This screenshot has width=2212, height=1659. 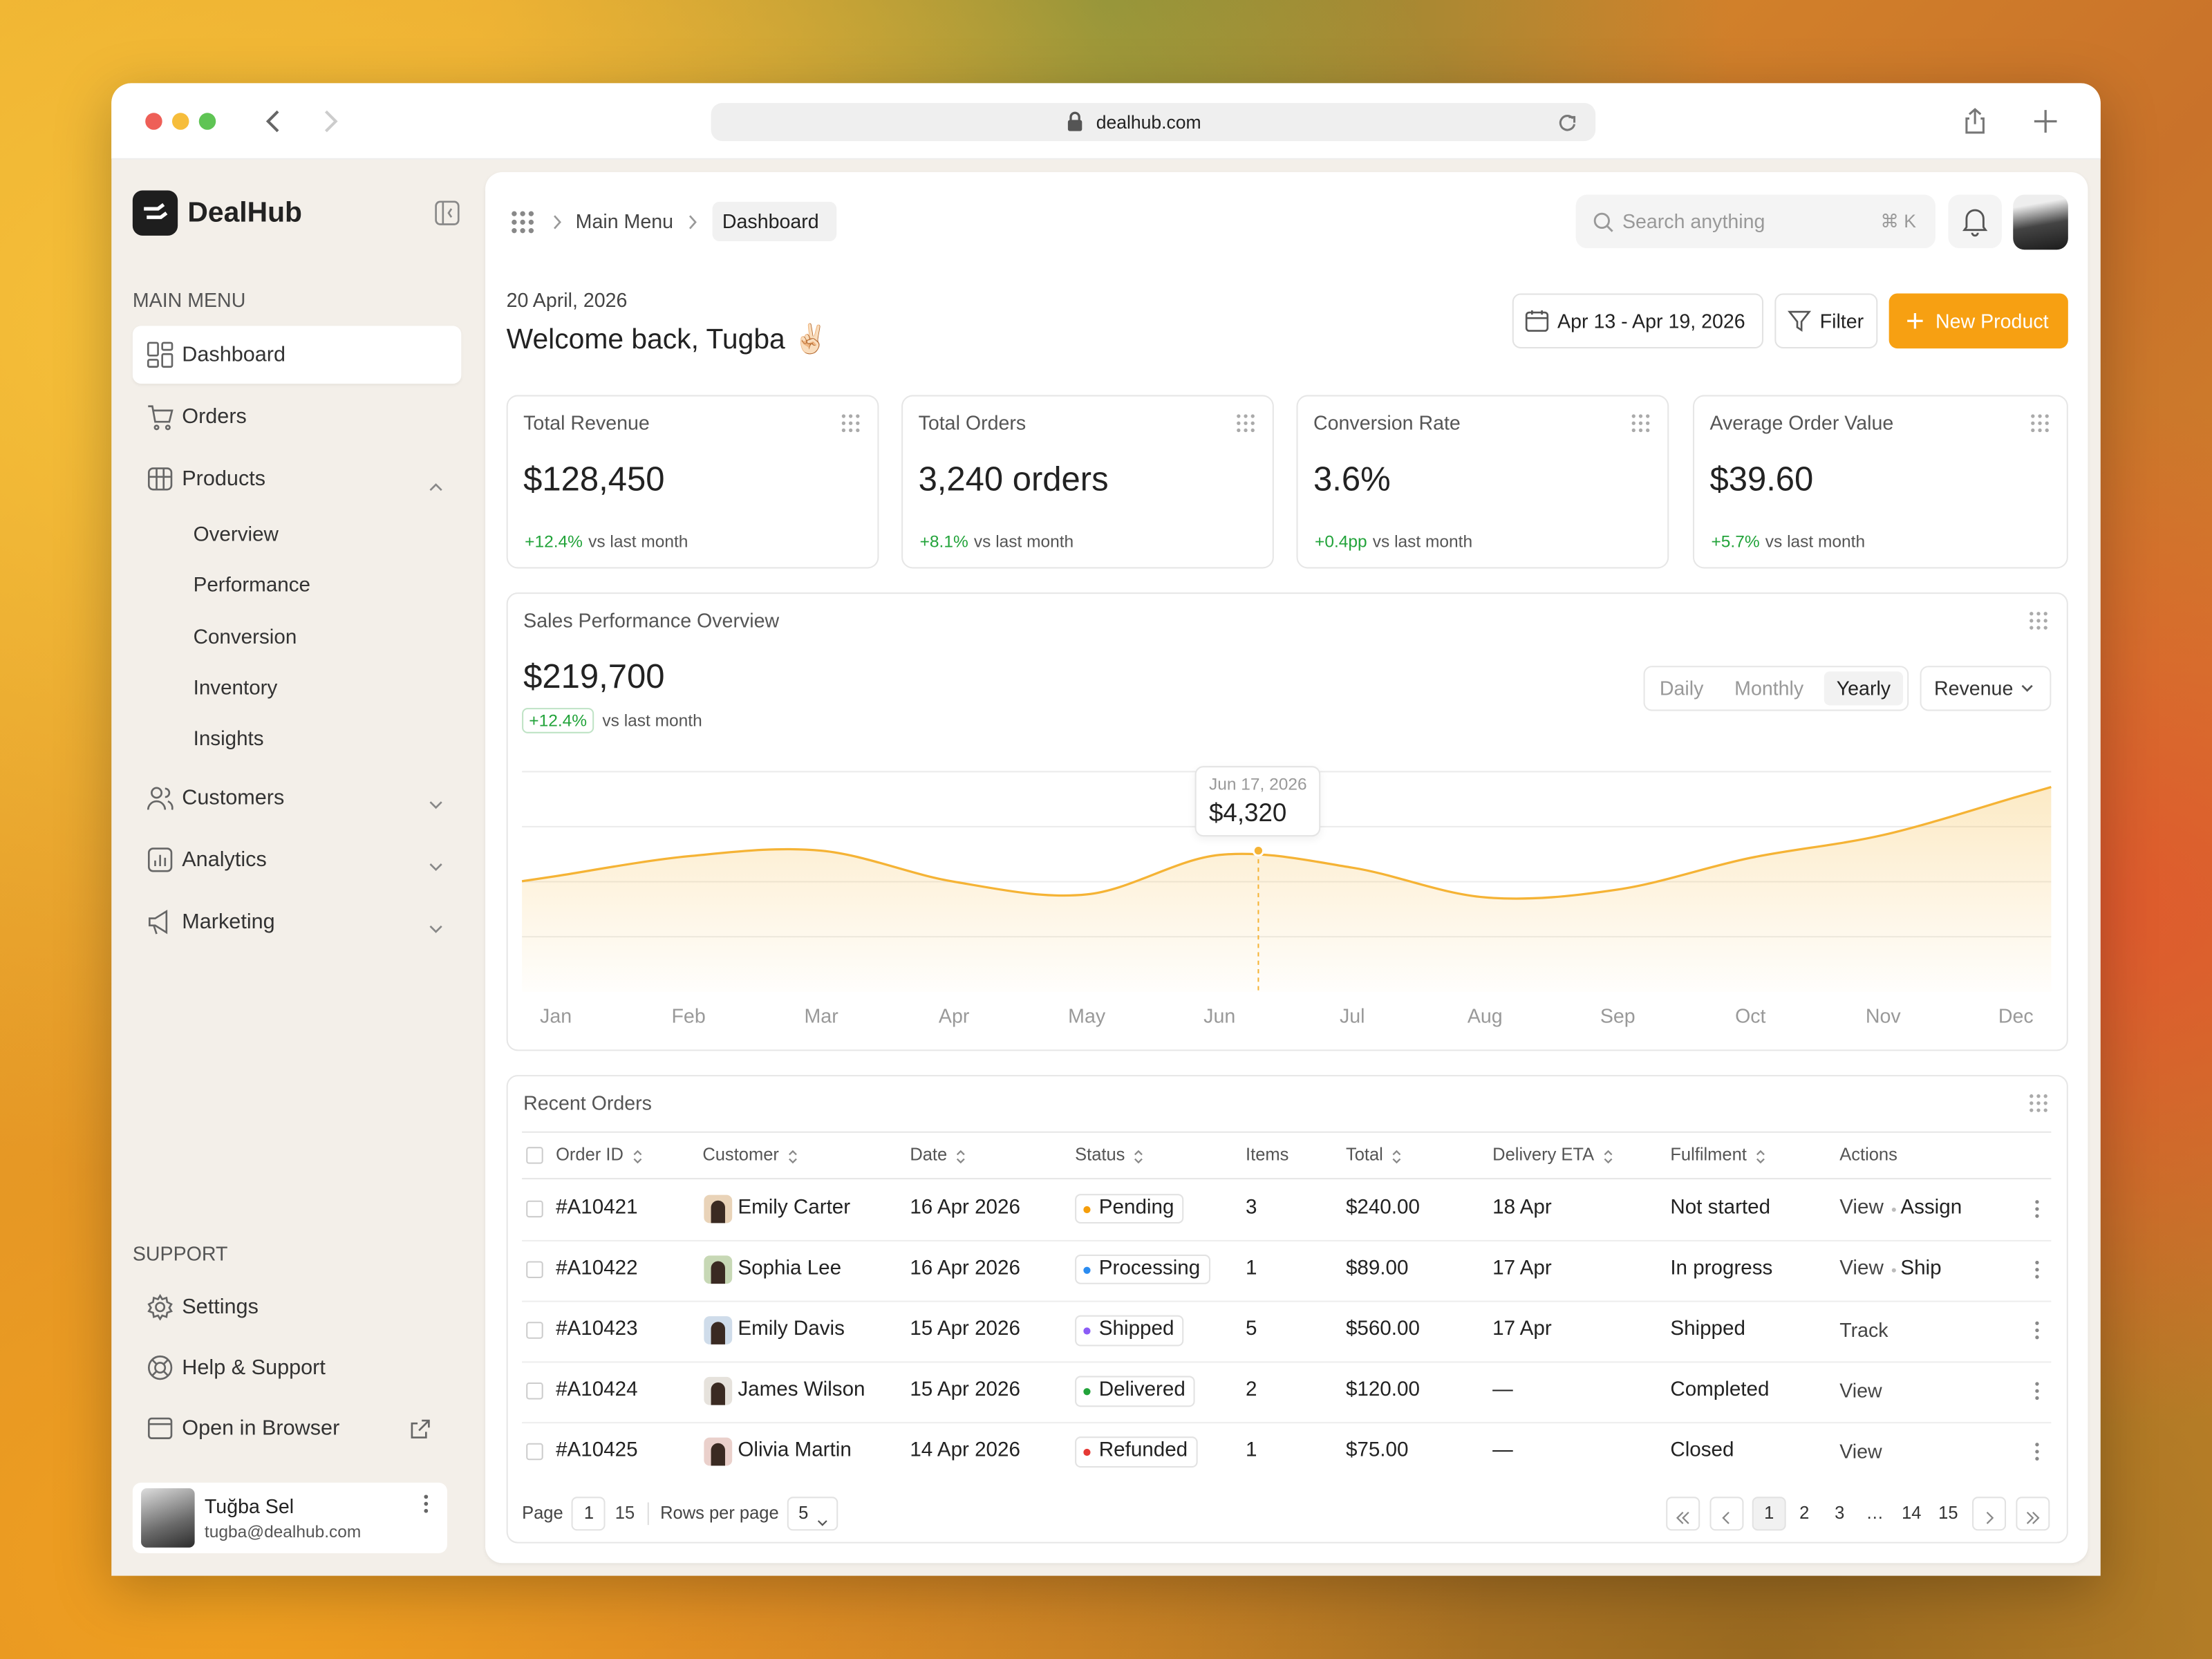 I want to click on share-icon, so click(x=1975, y=121).